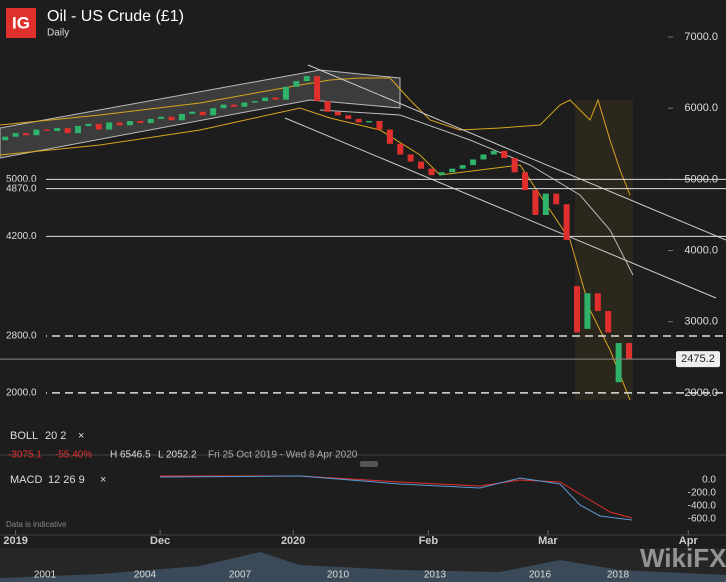 This screenshot has height=582, width=726. I want to click on navigator-label: 2007, so click(240, 575).